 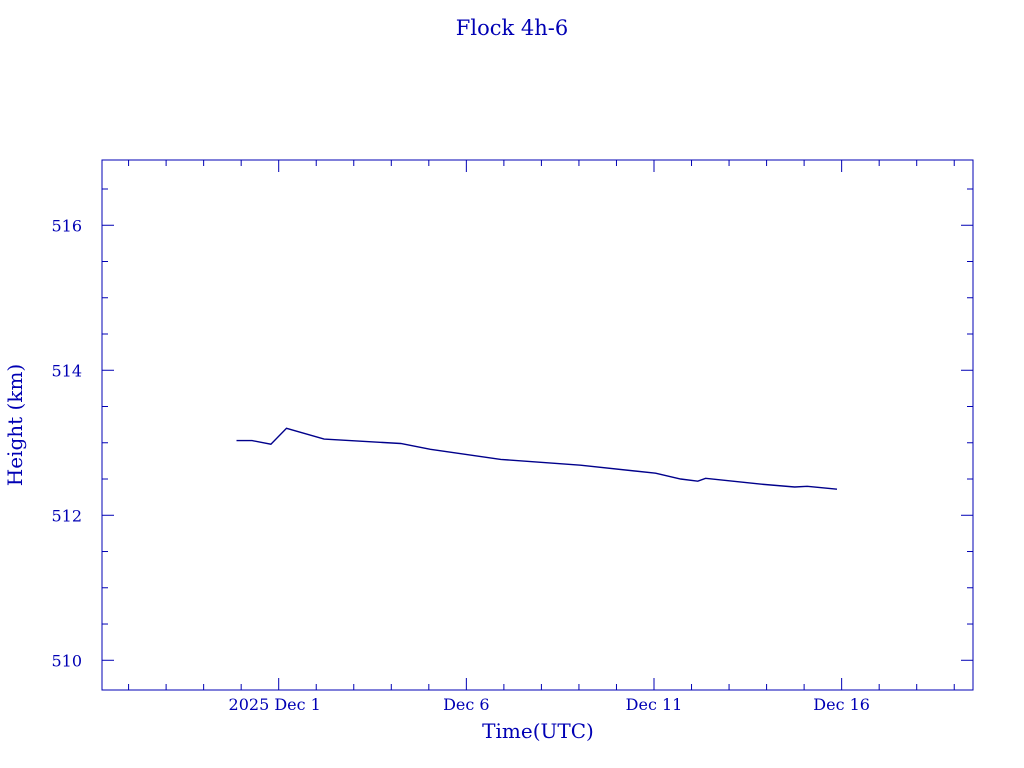 I want to click on x-tick-label: Dec 16, so click(x=841, y=704).